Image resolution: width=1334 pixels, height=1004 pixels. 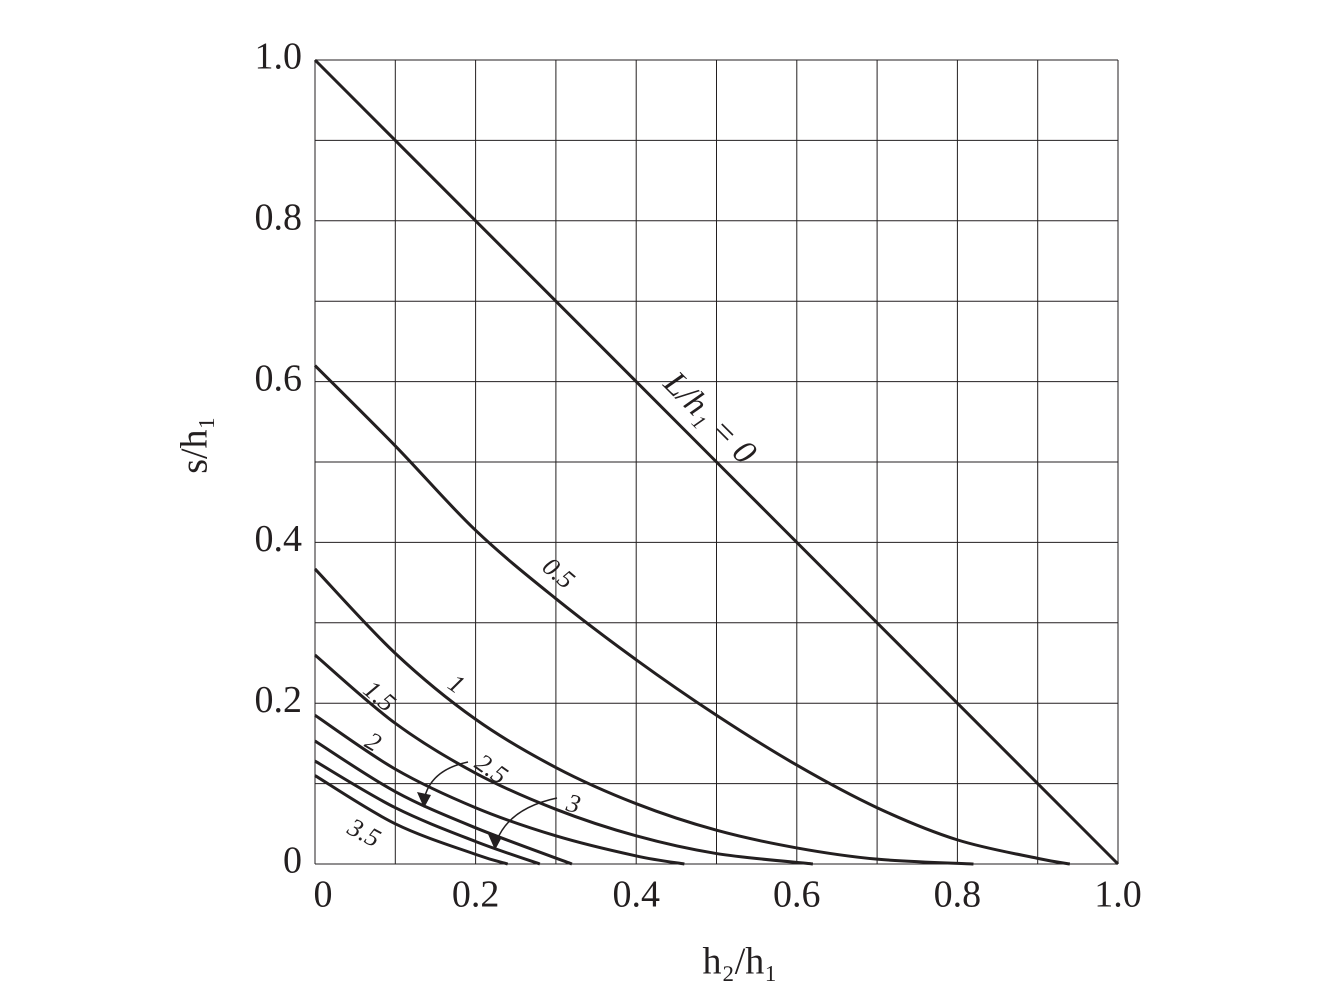 What do you see at coordinates (476, 895) in the screenshot?
I see `x-tick-label: 0.2` at bounding box center [476, 895].